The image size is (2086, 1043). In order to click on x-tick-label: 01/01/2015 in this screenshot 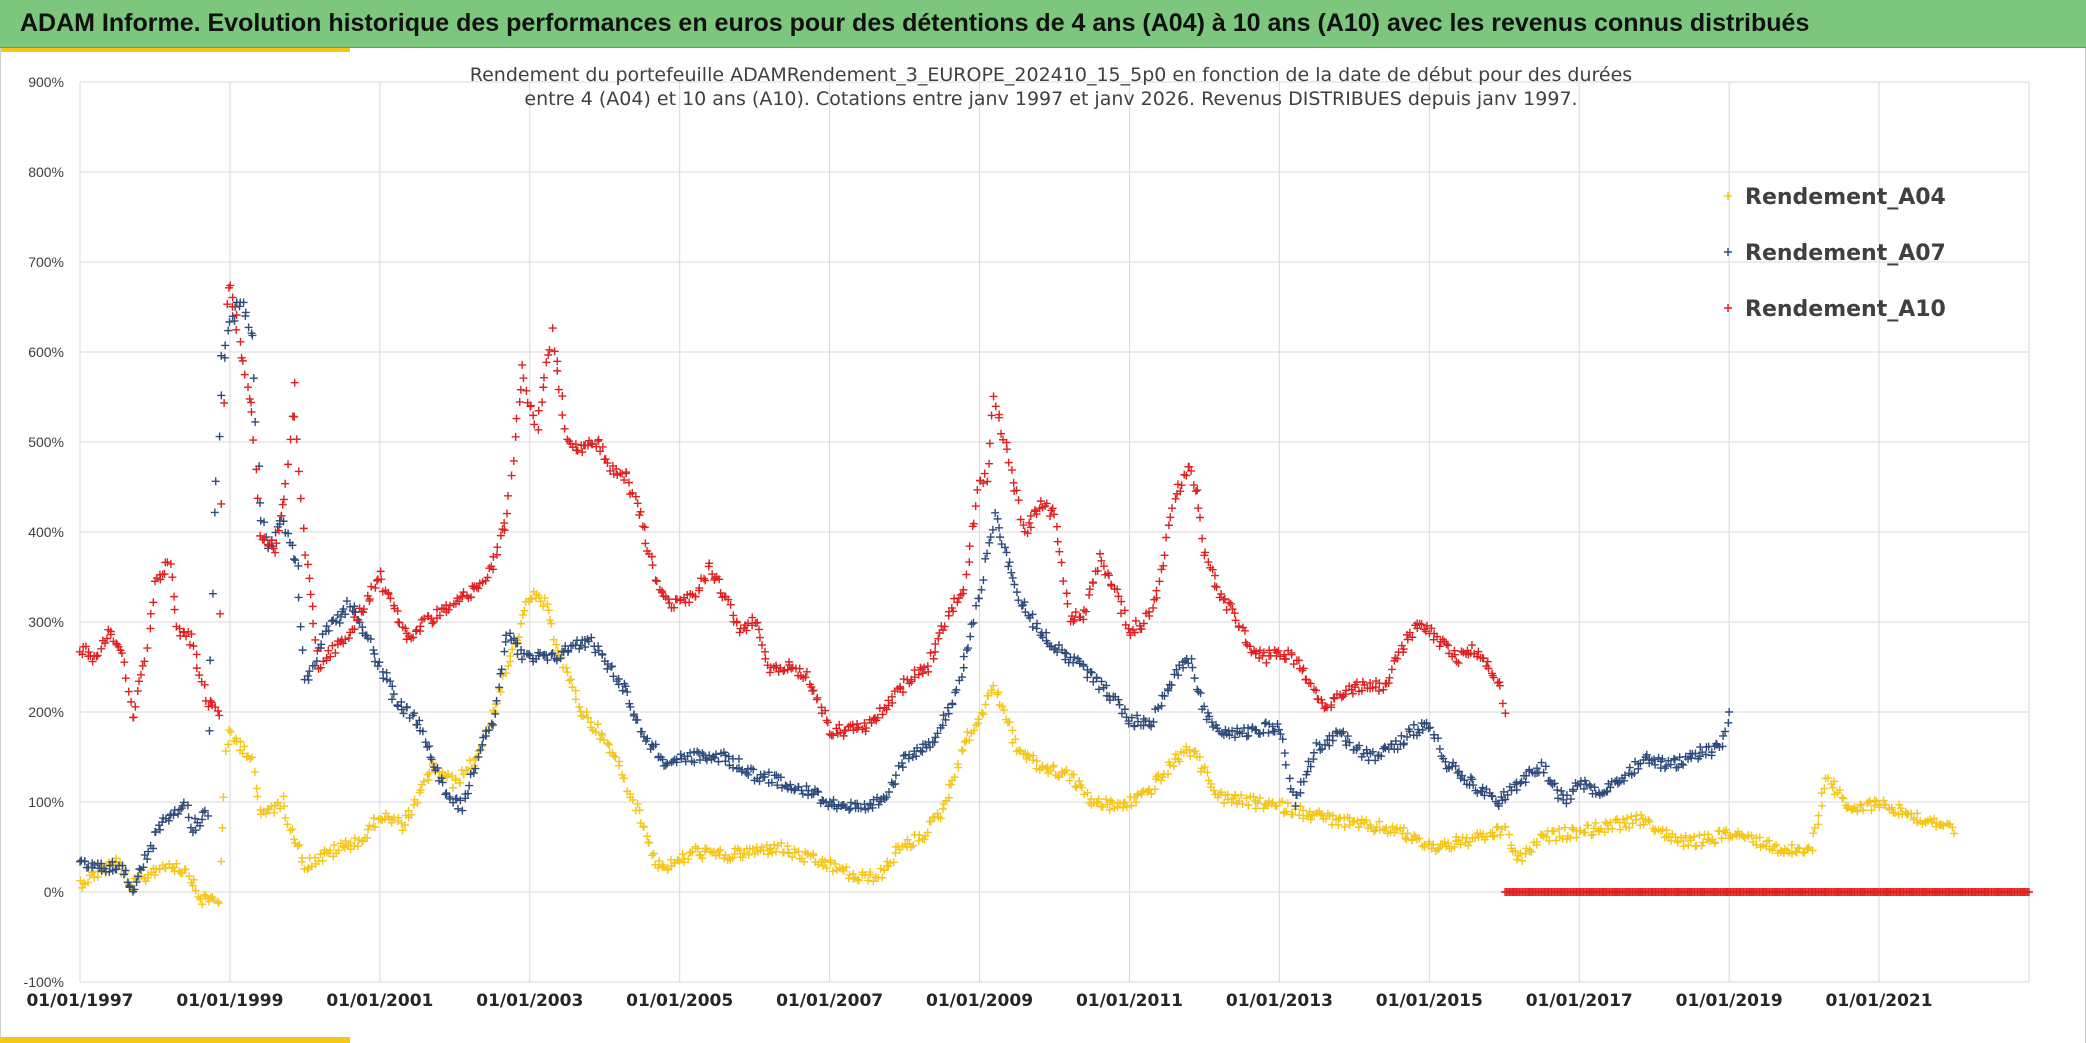, I will do `click(1429, 1001)`.